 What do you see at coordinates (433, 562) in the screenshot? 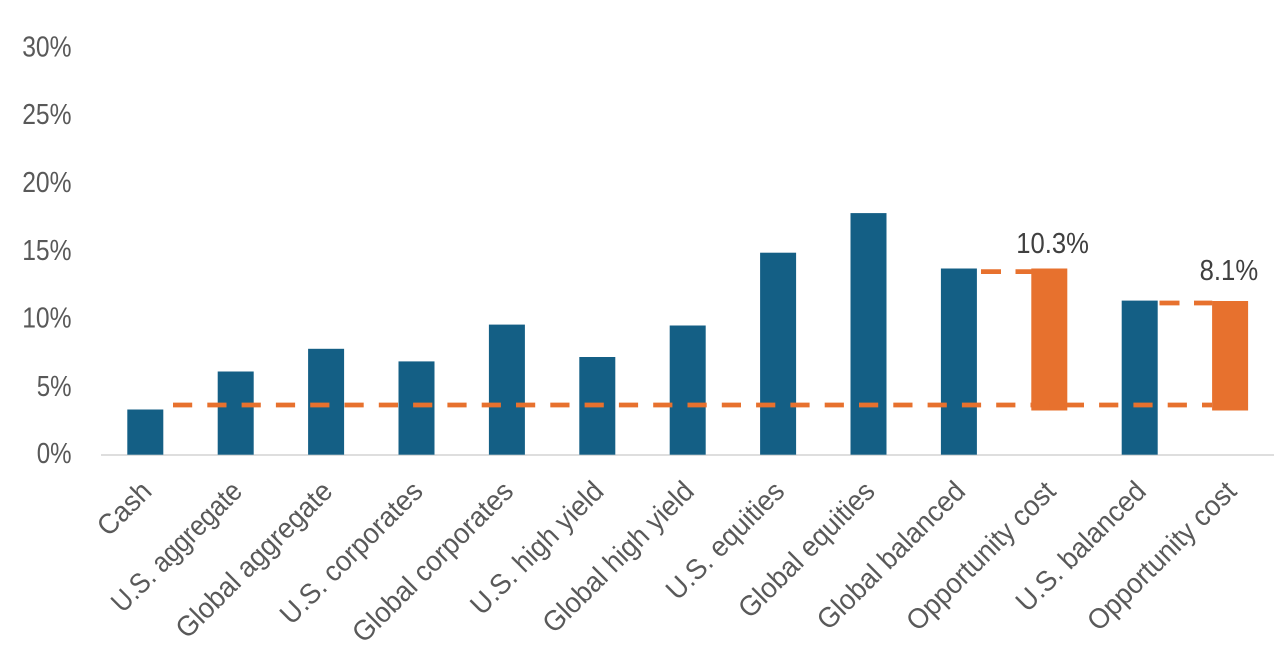
I see `svg-text: Global corporates` at bounding box center [433, 562].